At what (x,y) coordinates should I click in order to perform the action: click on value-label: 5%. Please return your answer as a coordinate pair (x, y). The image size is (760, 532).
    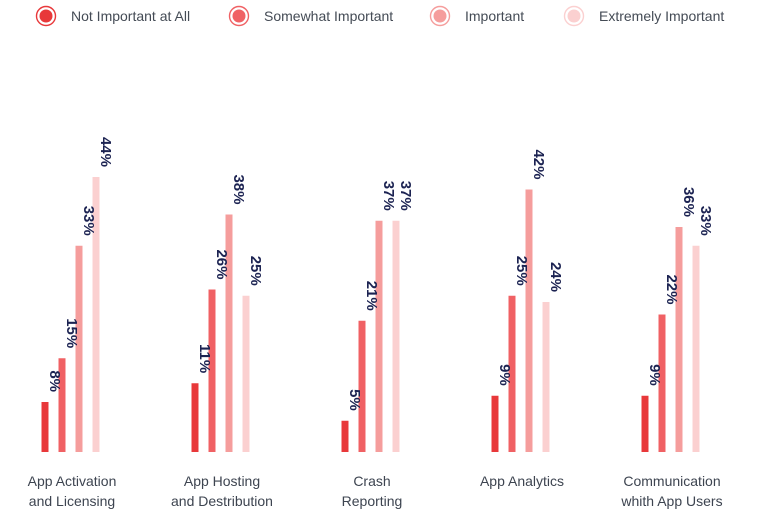
    Looking at the image, I should click on (354, 400).